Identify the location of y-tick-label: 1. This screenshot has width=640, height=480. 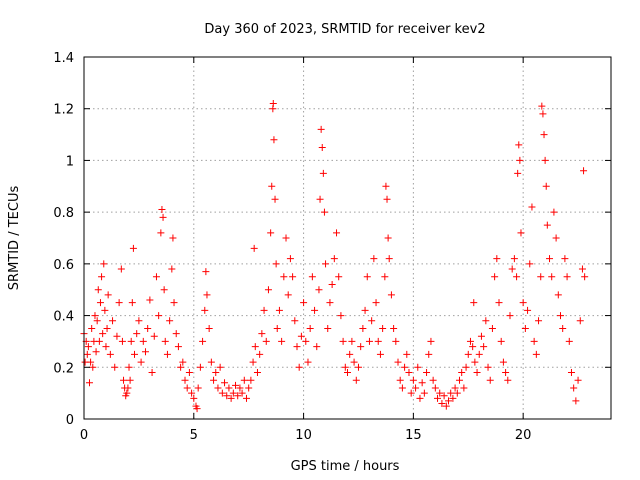
(70, 161).